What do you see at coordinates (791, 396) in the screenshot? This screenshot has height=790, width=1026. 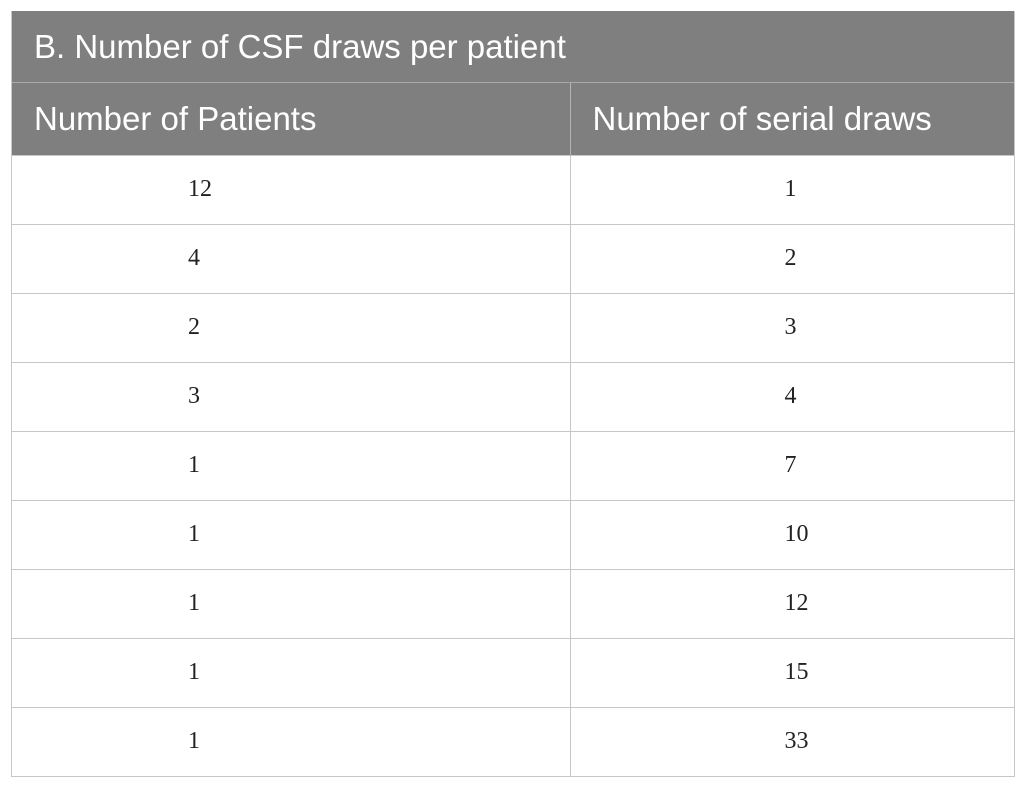 I see `cell-draws: 4` at bounding box center [791, 396].